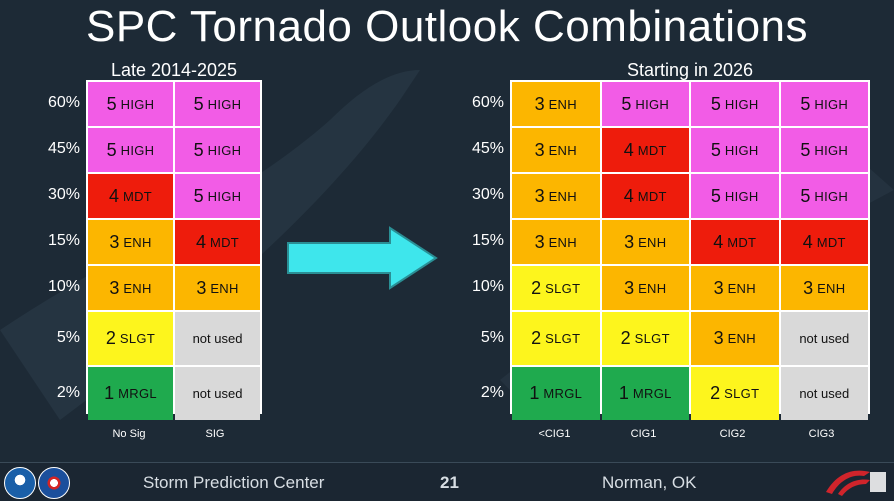 The height and width of the screenshot is (501, 894). What do you see at coordinates (856, 483) in the screenshot?
I see `spc-logo` at bounding box center [856, 483].